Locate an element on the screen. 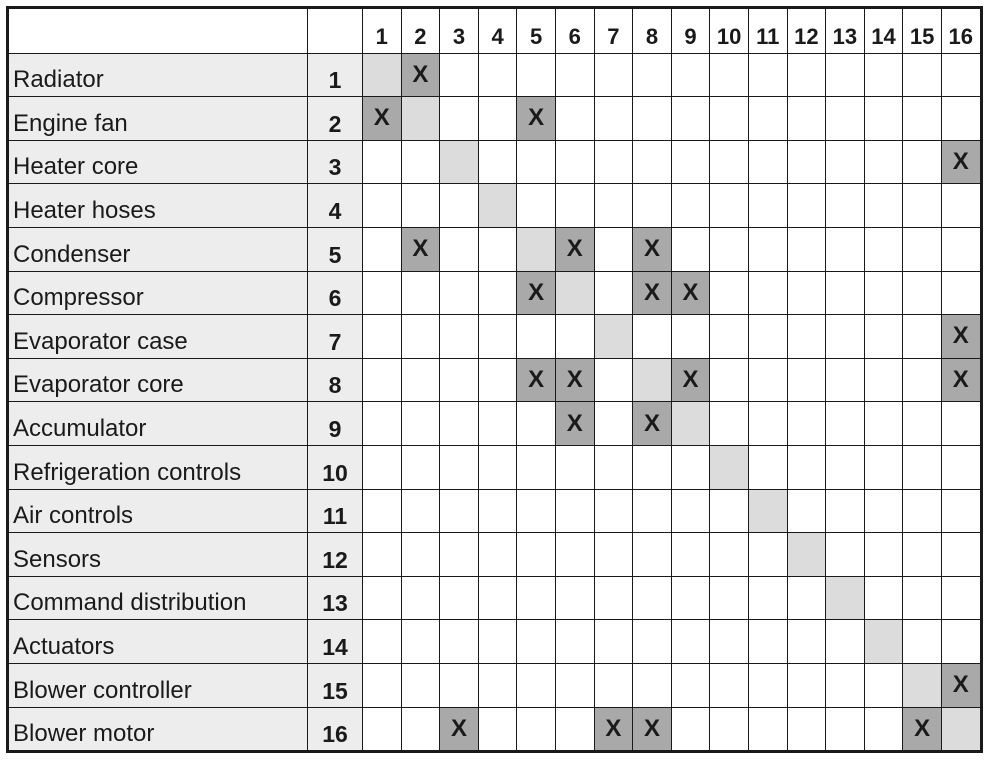 This screenshot has width=997, height=760. matrix-row: Engine fan 2 X X is located at coordinates (494, 118).